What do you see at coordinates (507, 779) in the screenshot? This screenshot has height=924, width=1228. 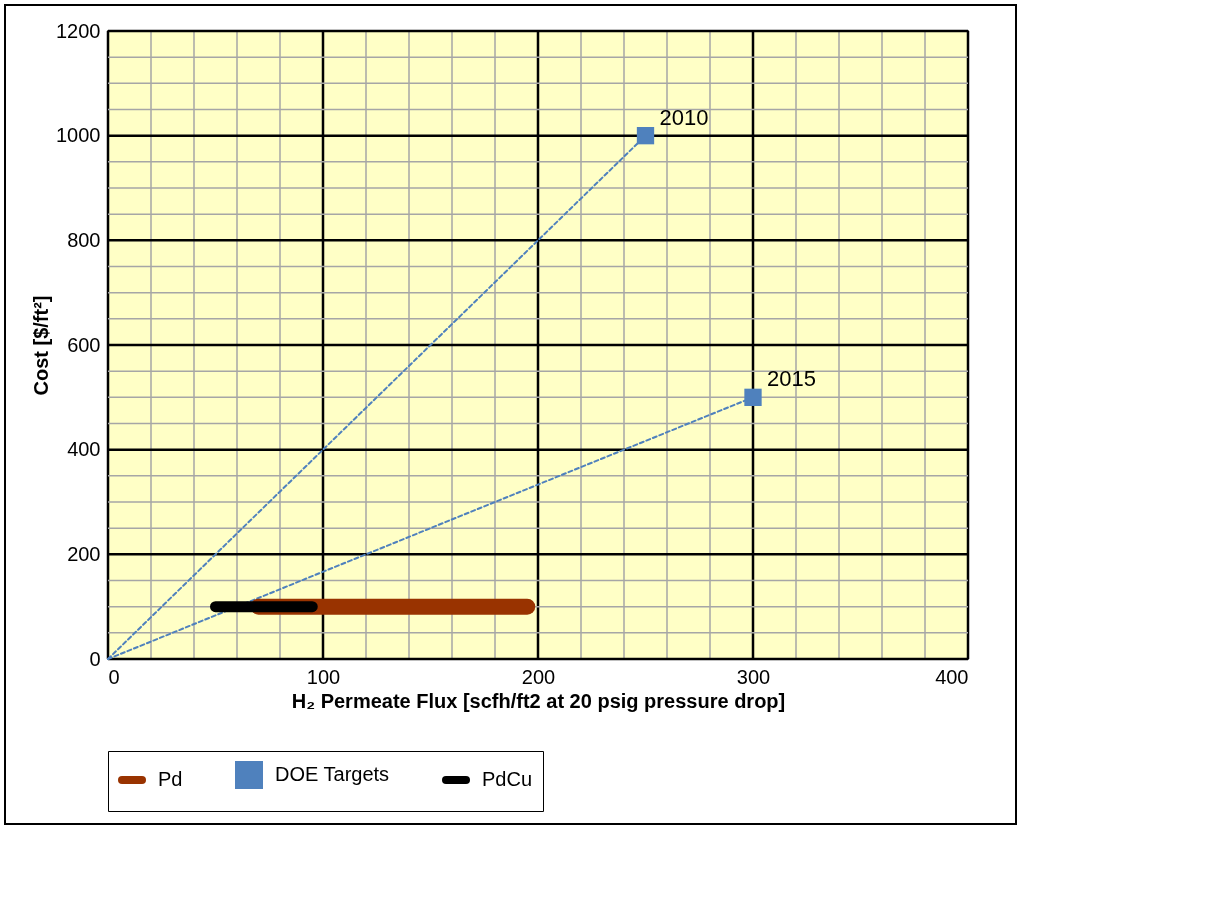 I see `legend-label: PdCu` at bounding box center [507, 779].